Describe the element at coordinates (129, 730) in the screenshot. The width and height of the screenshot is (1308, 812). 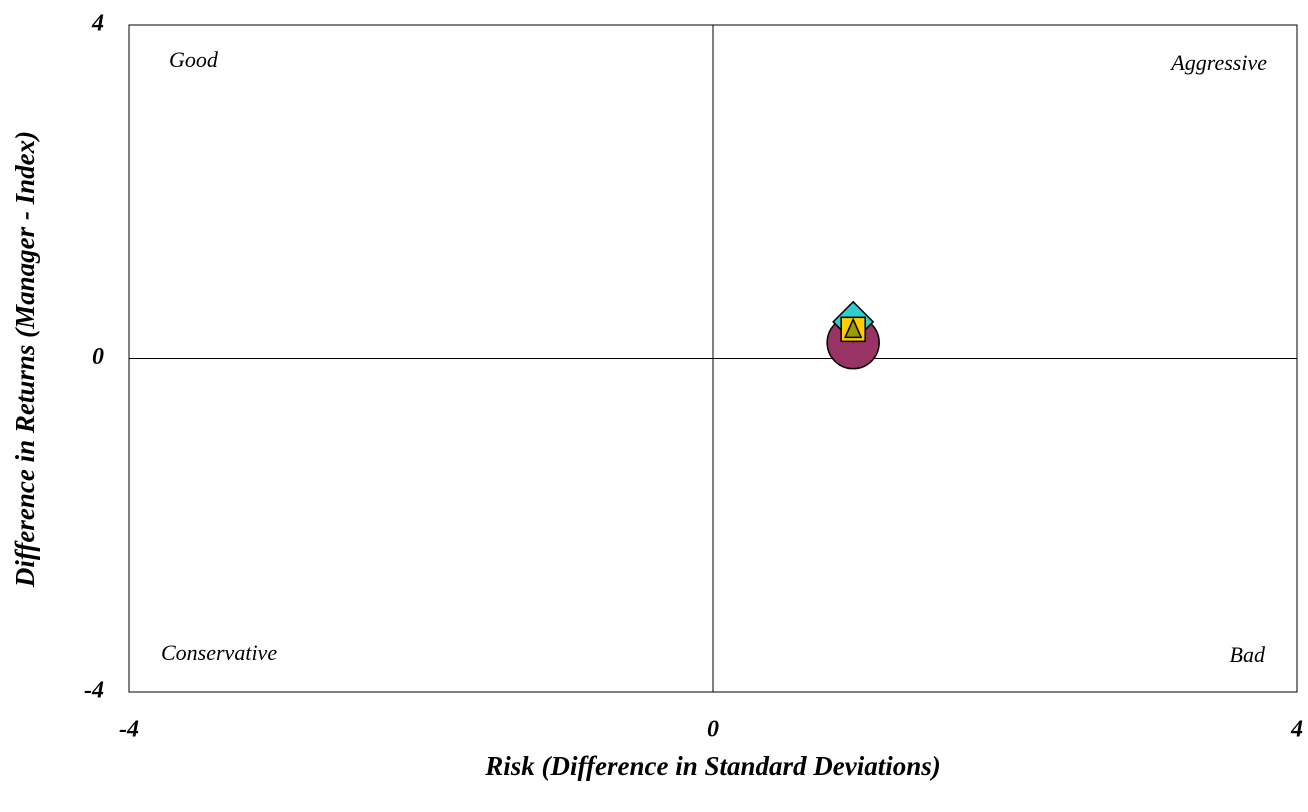
I see `x-tick-label: -4` at that location.